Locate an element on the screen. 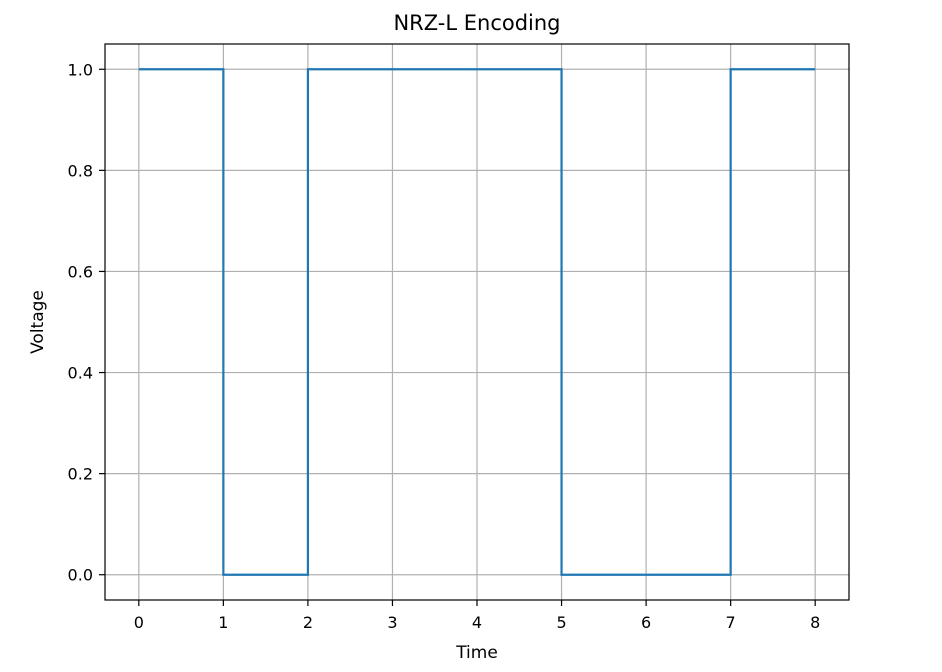 The height and width of the screenshot is (672, 942). x-tick-label: 3 is located at coordinates (392, 622).